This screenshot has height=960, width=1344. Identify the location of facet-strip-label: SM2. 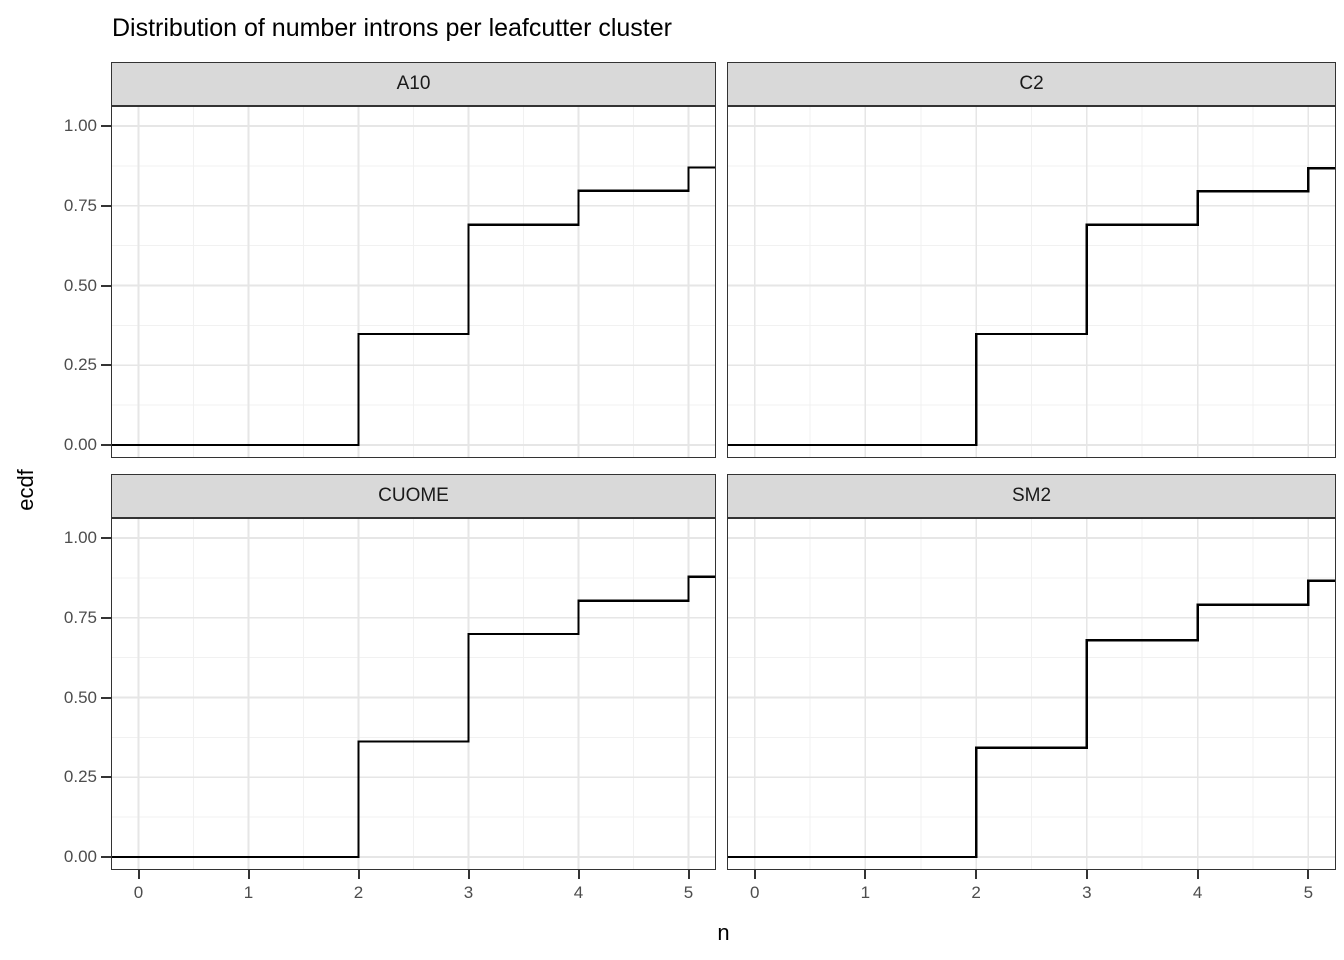
(1031, 495).